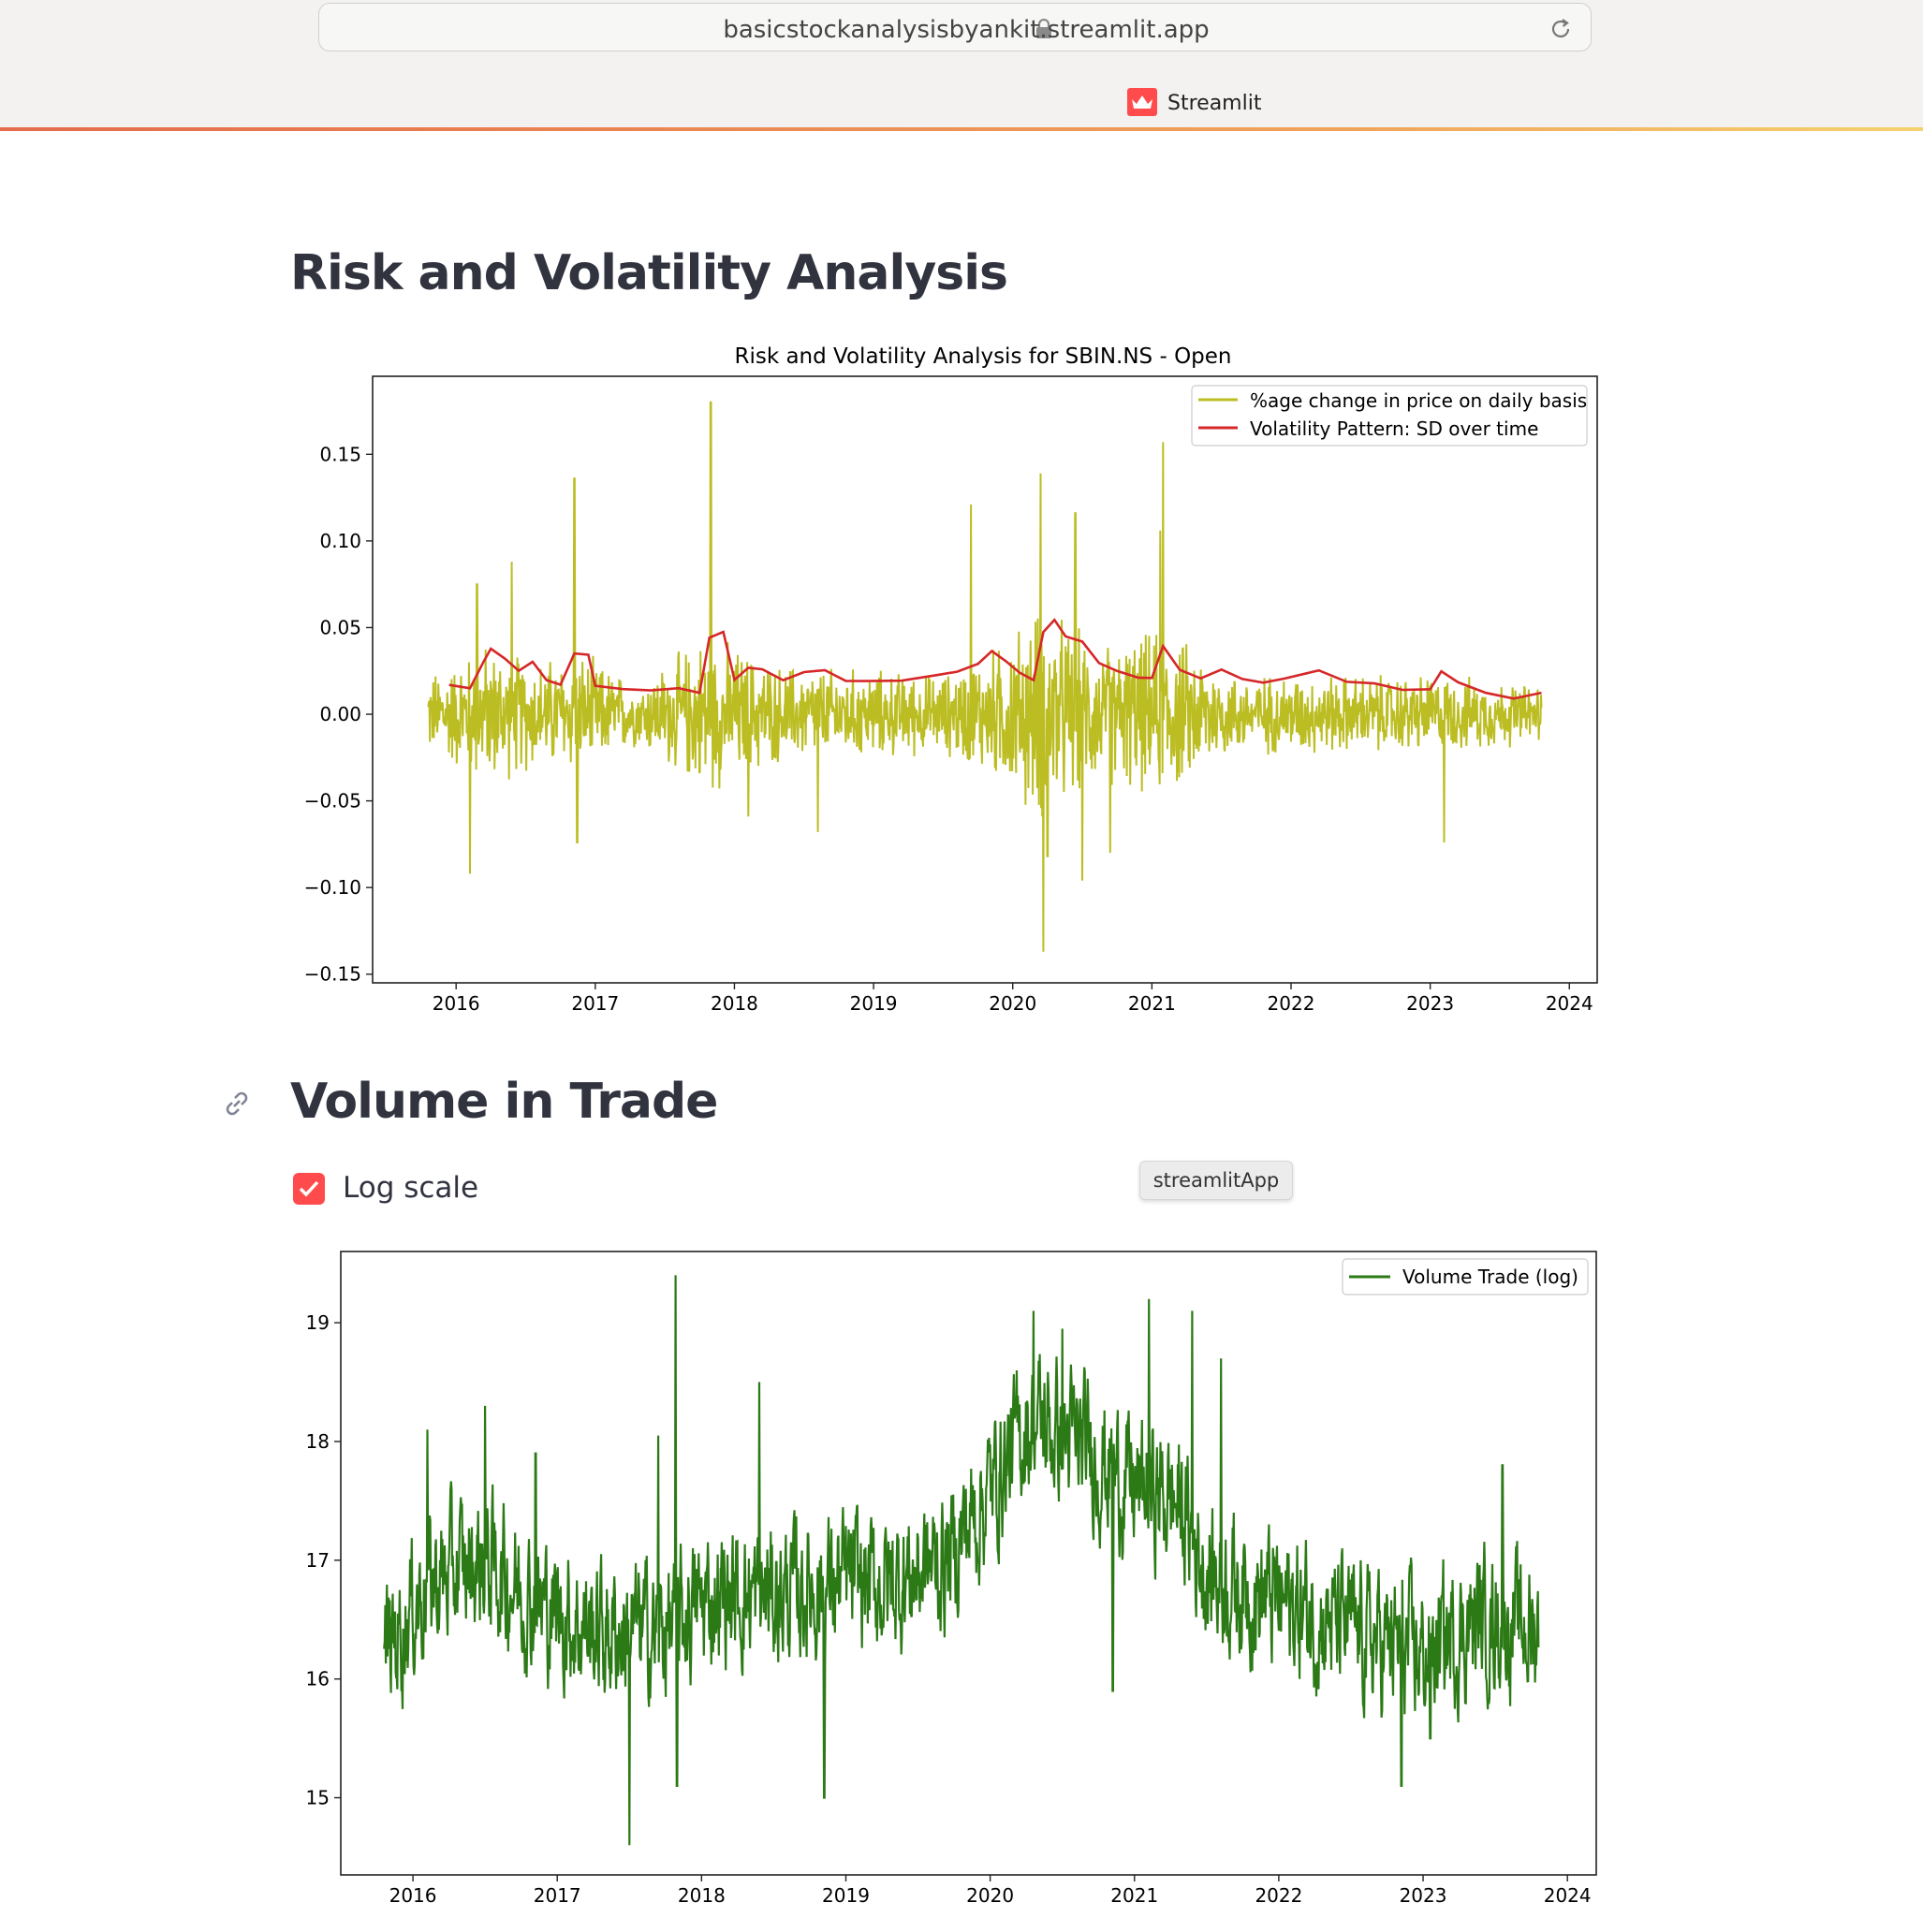  I want to click on address-bar: basicstockanalysisbyankit.streamlit.app, so click(955, 27).